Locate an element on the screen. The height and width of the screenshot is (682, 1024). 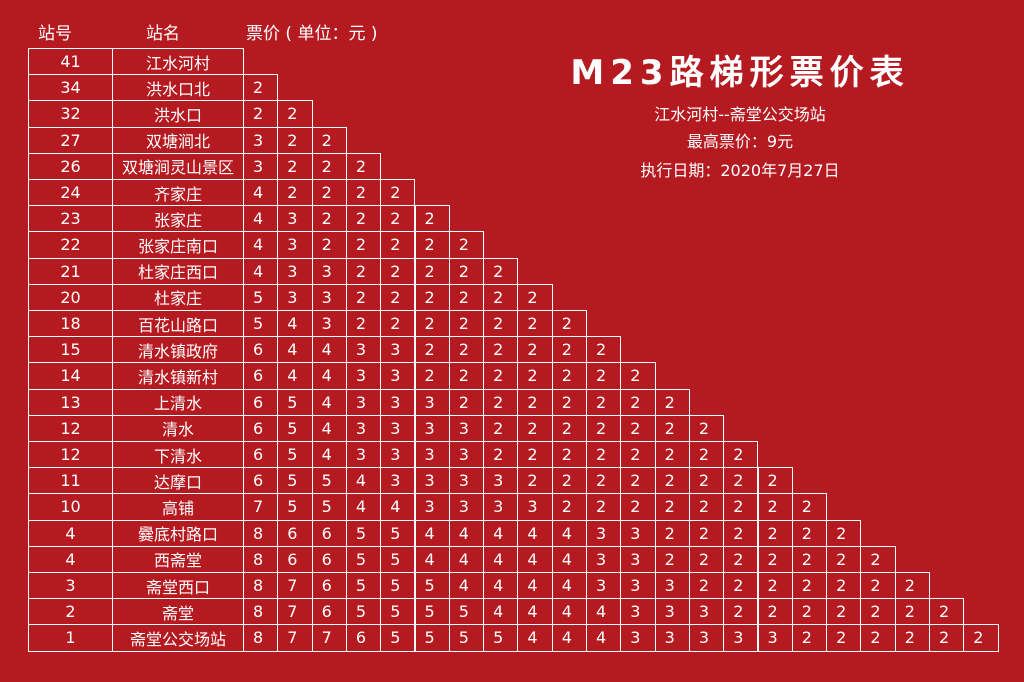
station-number: 26 is located at coordinates (70, 166).